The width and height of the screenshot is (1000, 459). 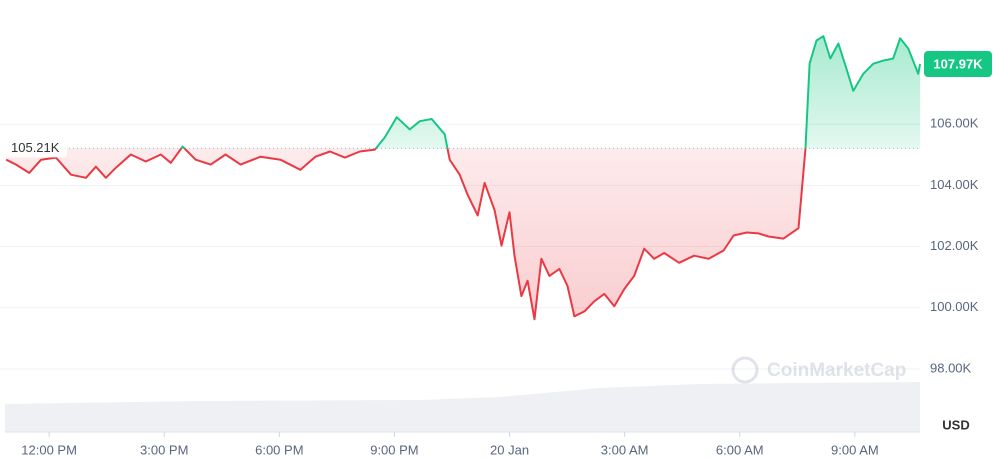 I want to click on watermark: CoinMarketCap, so click(x=818, y=370).